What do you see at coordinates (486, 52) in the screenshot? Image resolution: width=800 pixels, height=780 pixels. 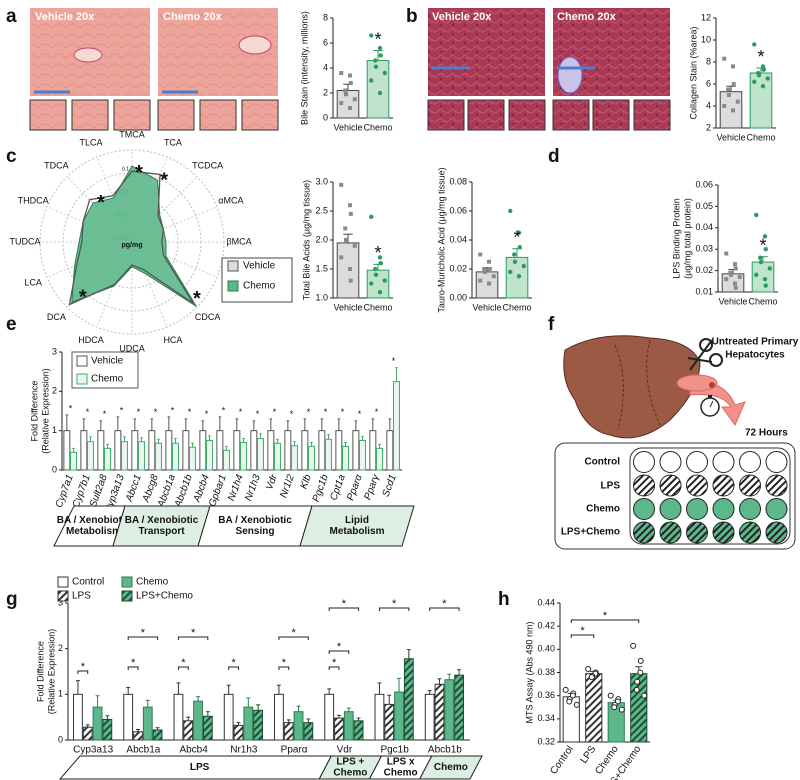 I see `micrograph` at bounding box center [486, 52].